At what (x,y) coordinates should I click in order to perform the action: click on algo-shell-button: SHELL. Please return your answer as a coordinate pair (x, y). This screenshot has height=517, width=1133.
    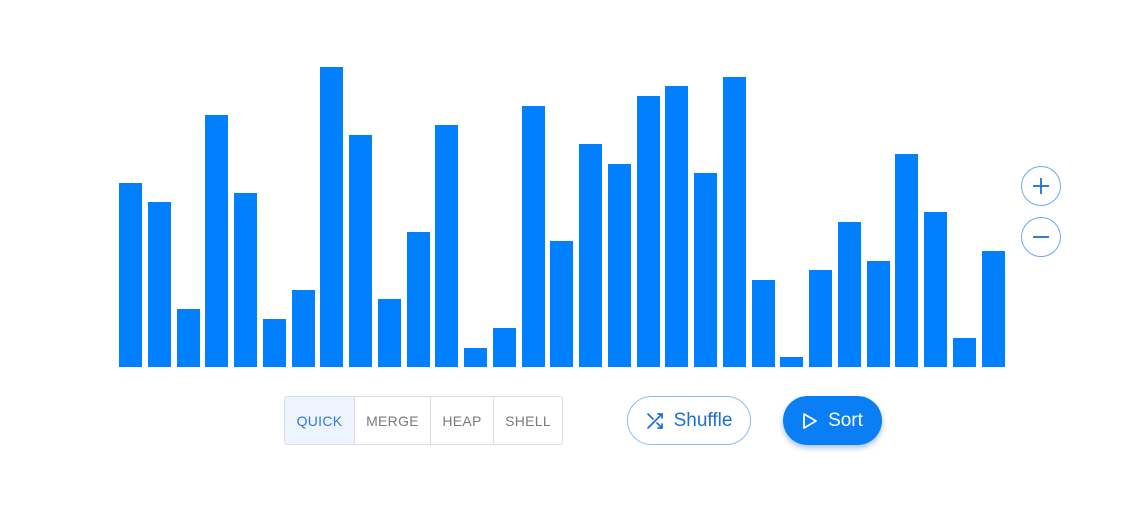
    Looking at the image, I should click on (528, 420).